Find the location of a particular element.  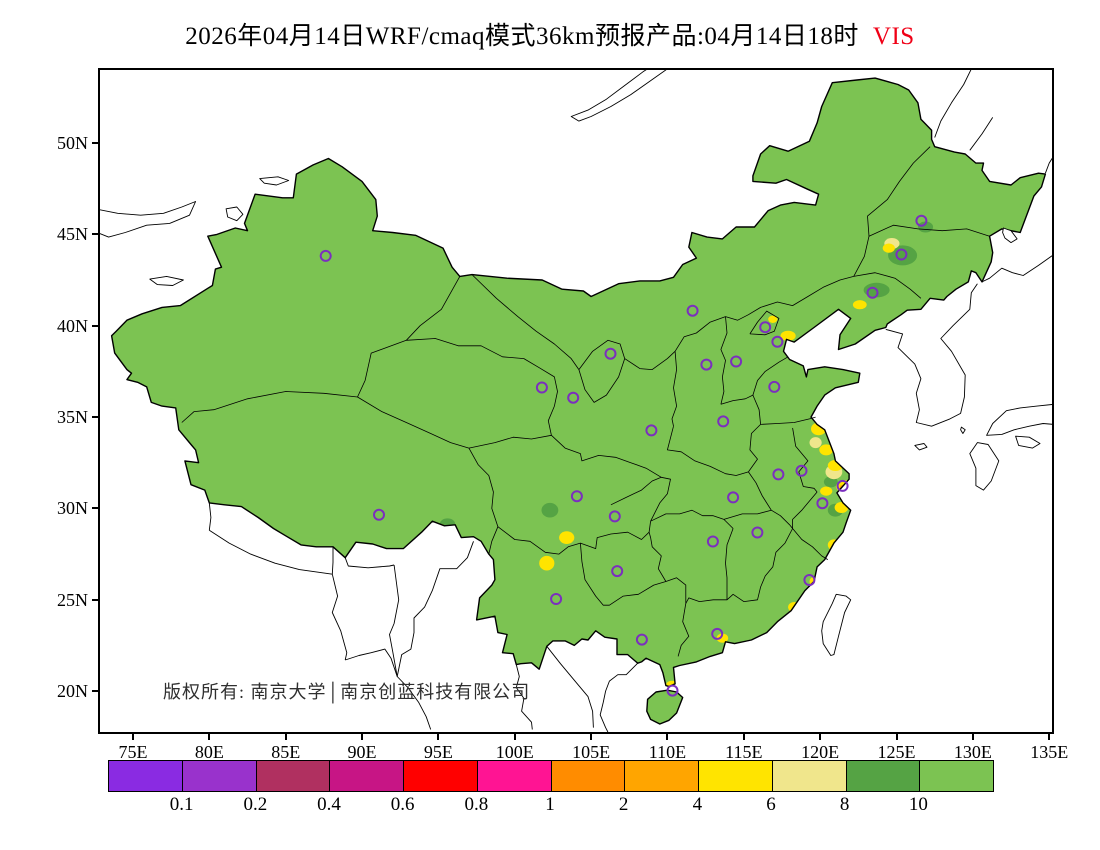

x-tick-label: 80E is located at coordinates (209, 752).